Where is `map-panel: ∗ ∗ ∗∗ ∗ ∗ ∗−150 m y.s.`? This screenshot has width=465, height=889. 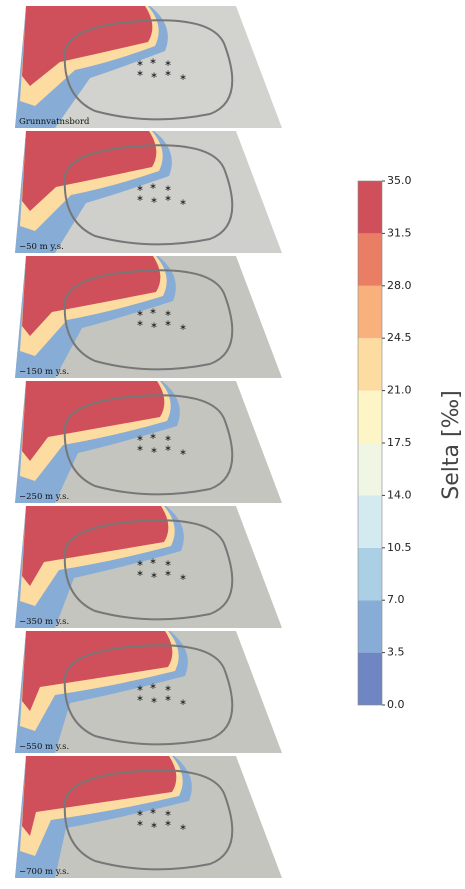
map-panel: ∗ ∗ ∗∗ ∗ ∗ ∗−150 m y.s. is located at coordinates (148, 317).